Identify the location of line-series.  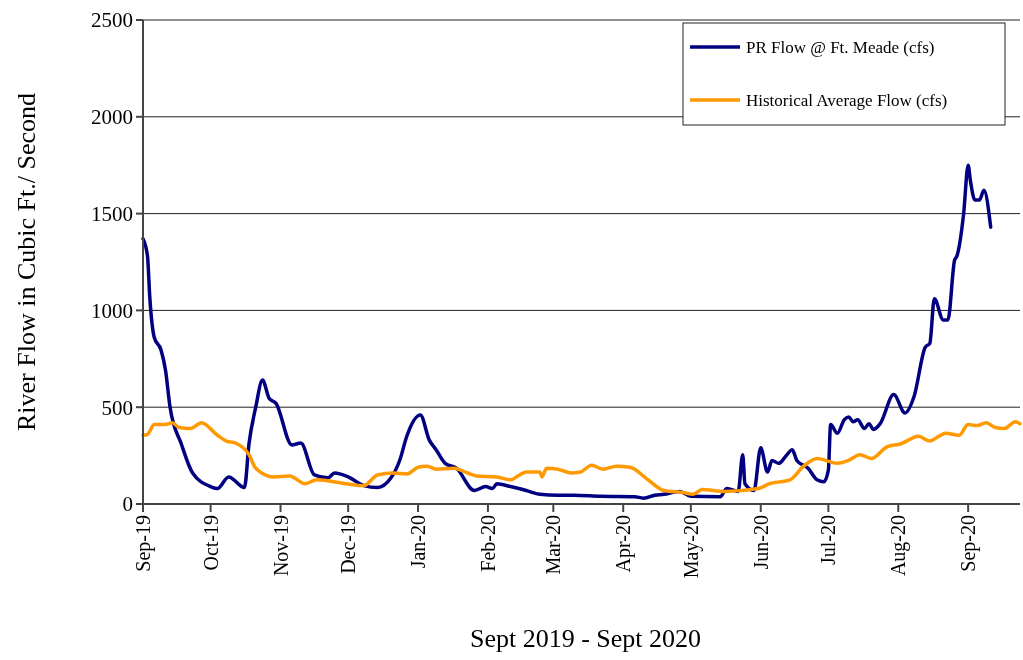
(581, 458).